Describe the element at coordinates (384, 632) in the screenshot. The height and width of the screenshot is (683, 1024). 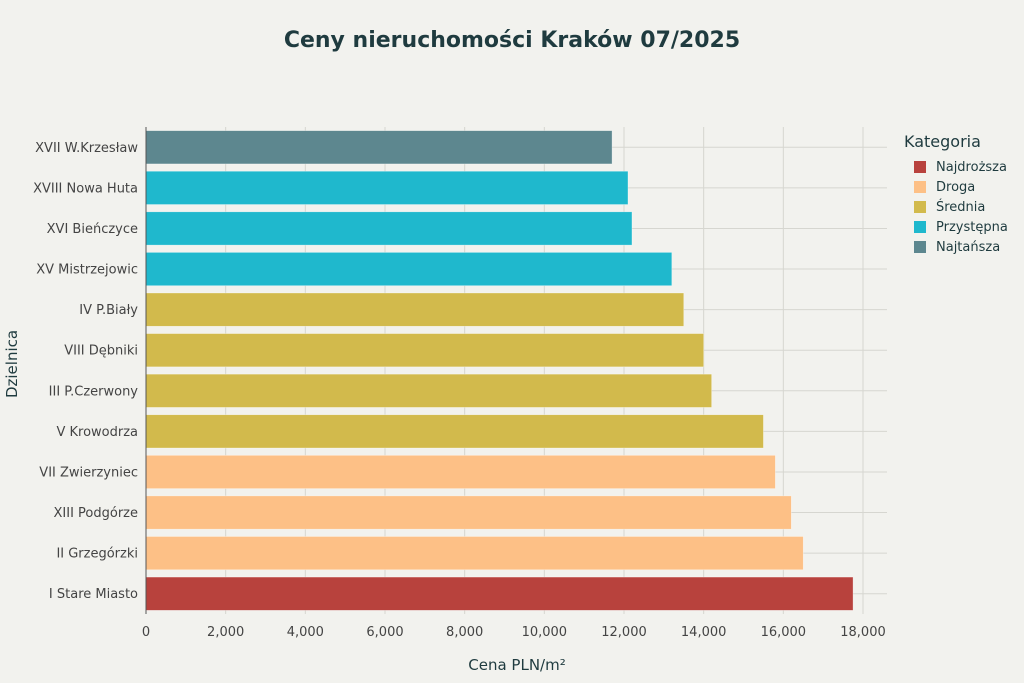
I see `x-tick-label: 6,000` at that location.